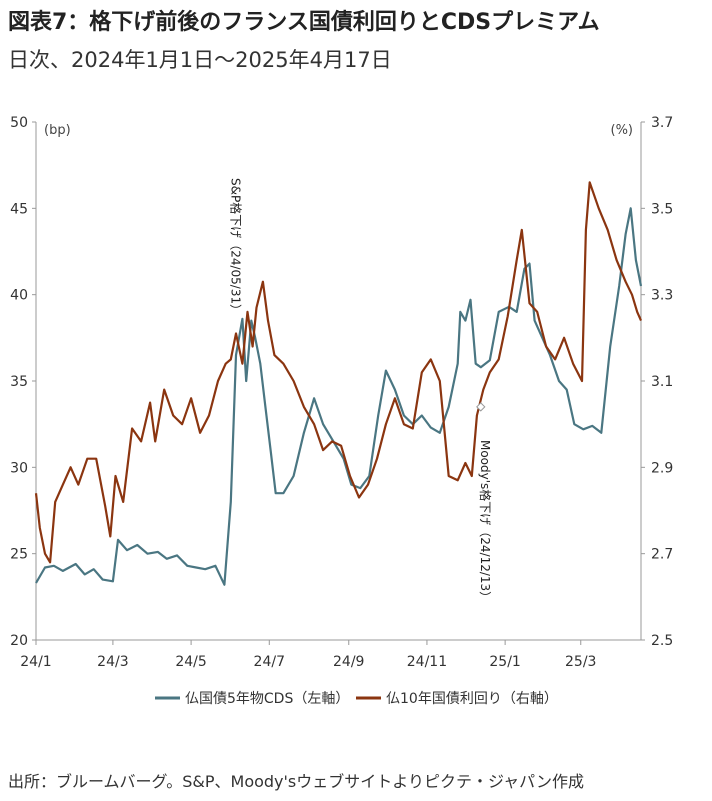  I want to click on legend-cds-label: 仏国債5年物CDS（左軸）, so click(267, 699).